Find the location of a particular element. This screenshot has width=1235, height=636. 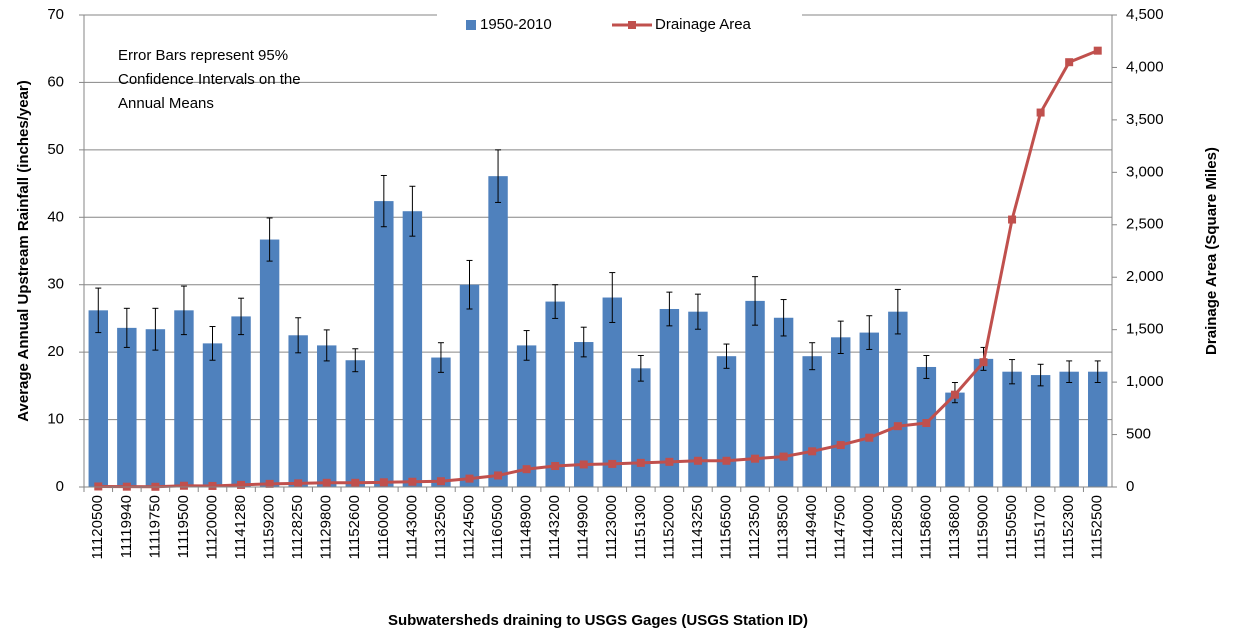

y2-tick-label: 3,500 is located at coordinates (1145, 119).